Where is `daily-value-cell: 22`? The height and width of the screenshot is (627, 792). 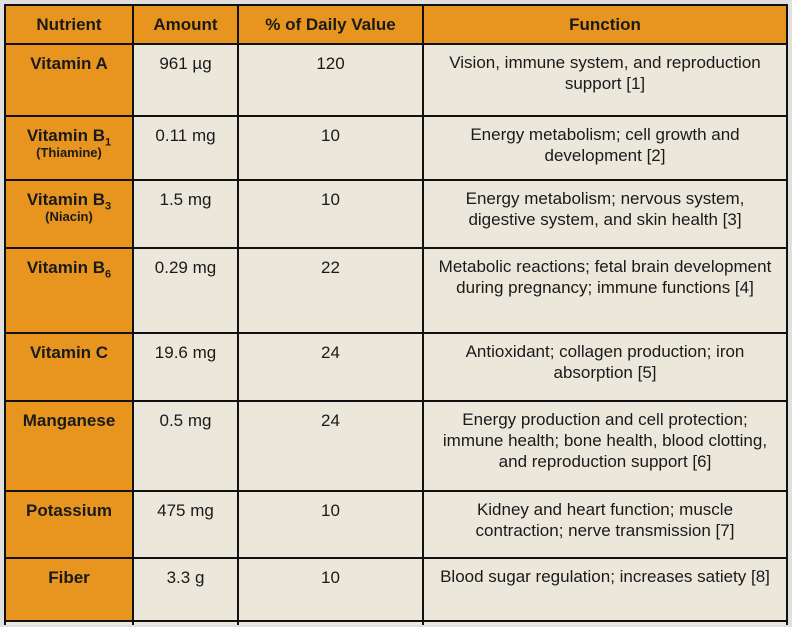
daily-value-cell: 22 is located at coordinates (330, 290).